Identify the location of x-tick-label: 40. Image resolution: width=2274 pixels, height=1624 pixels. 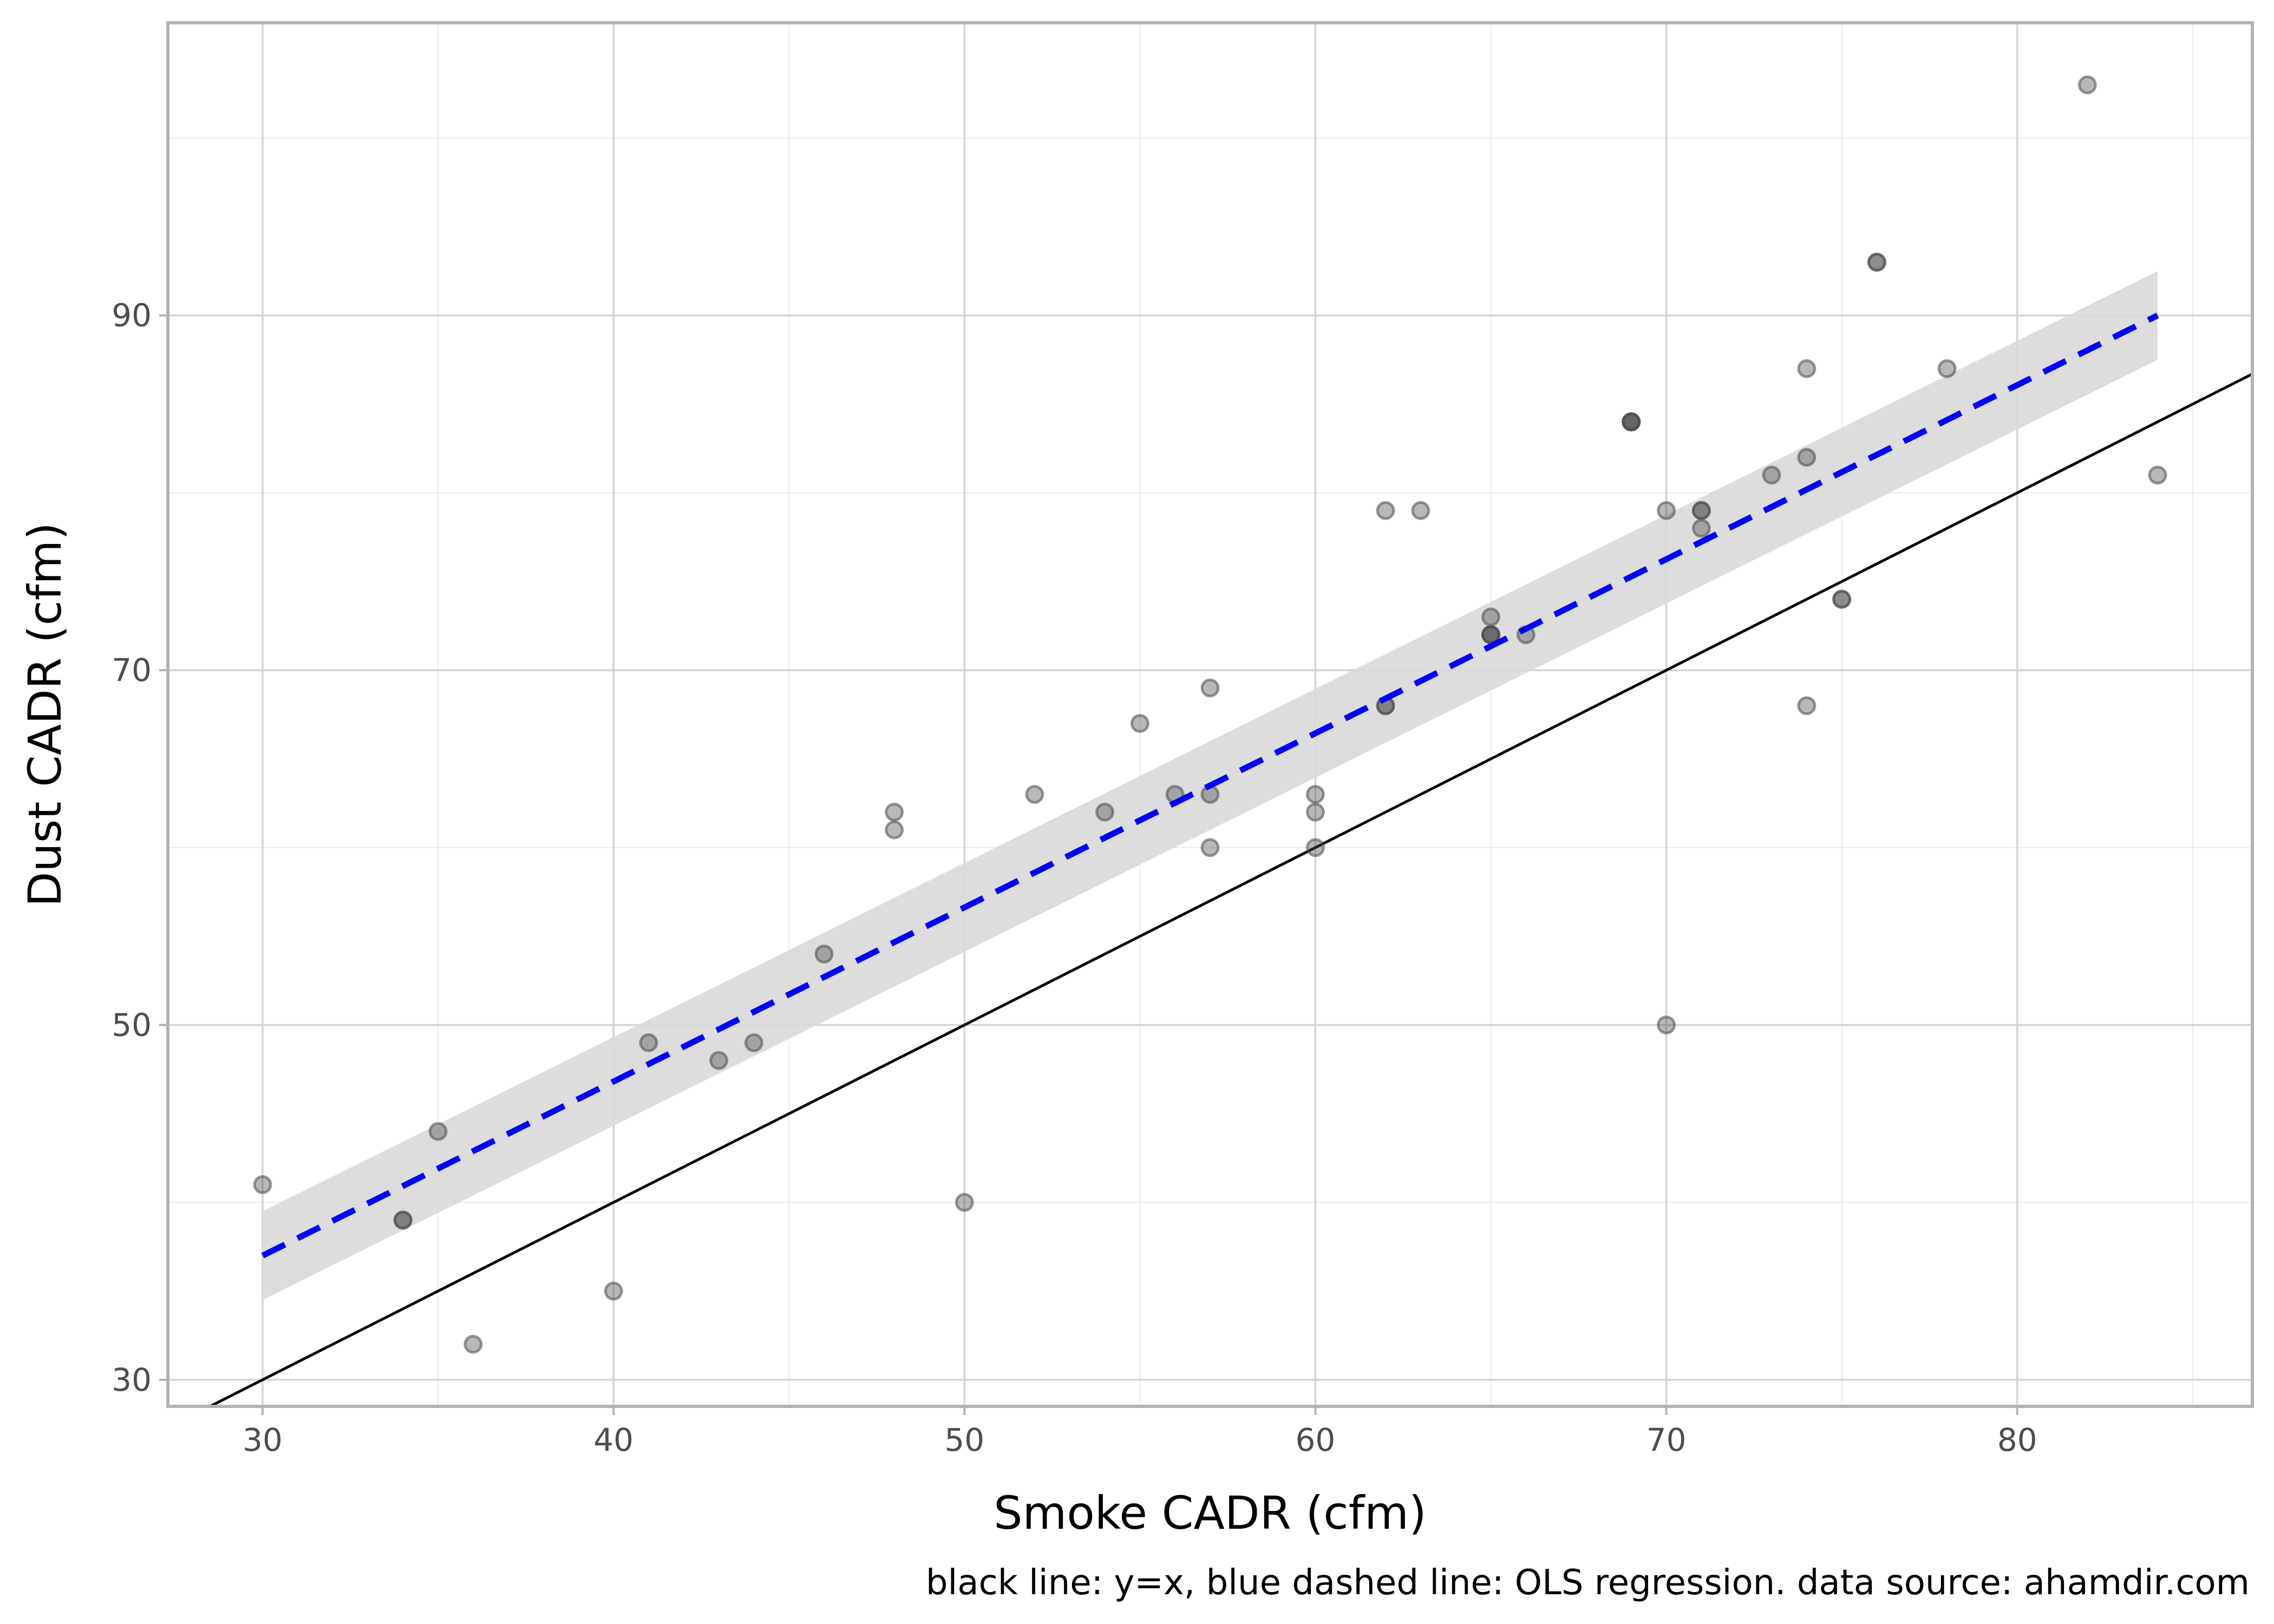
(613, 1440).